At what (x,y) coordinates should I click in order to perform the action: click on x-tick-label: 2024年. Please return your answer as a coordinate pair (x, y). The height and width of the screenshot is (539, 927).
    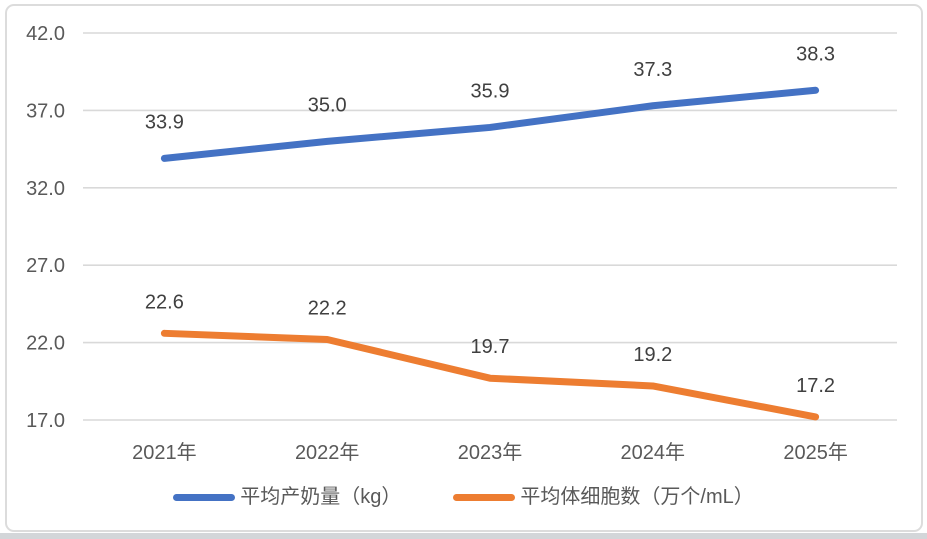
    Looking at the image, I should click on (653, 452).